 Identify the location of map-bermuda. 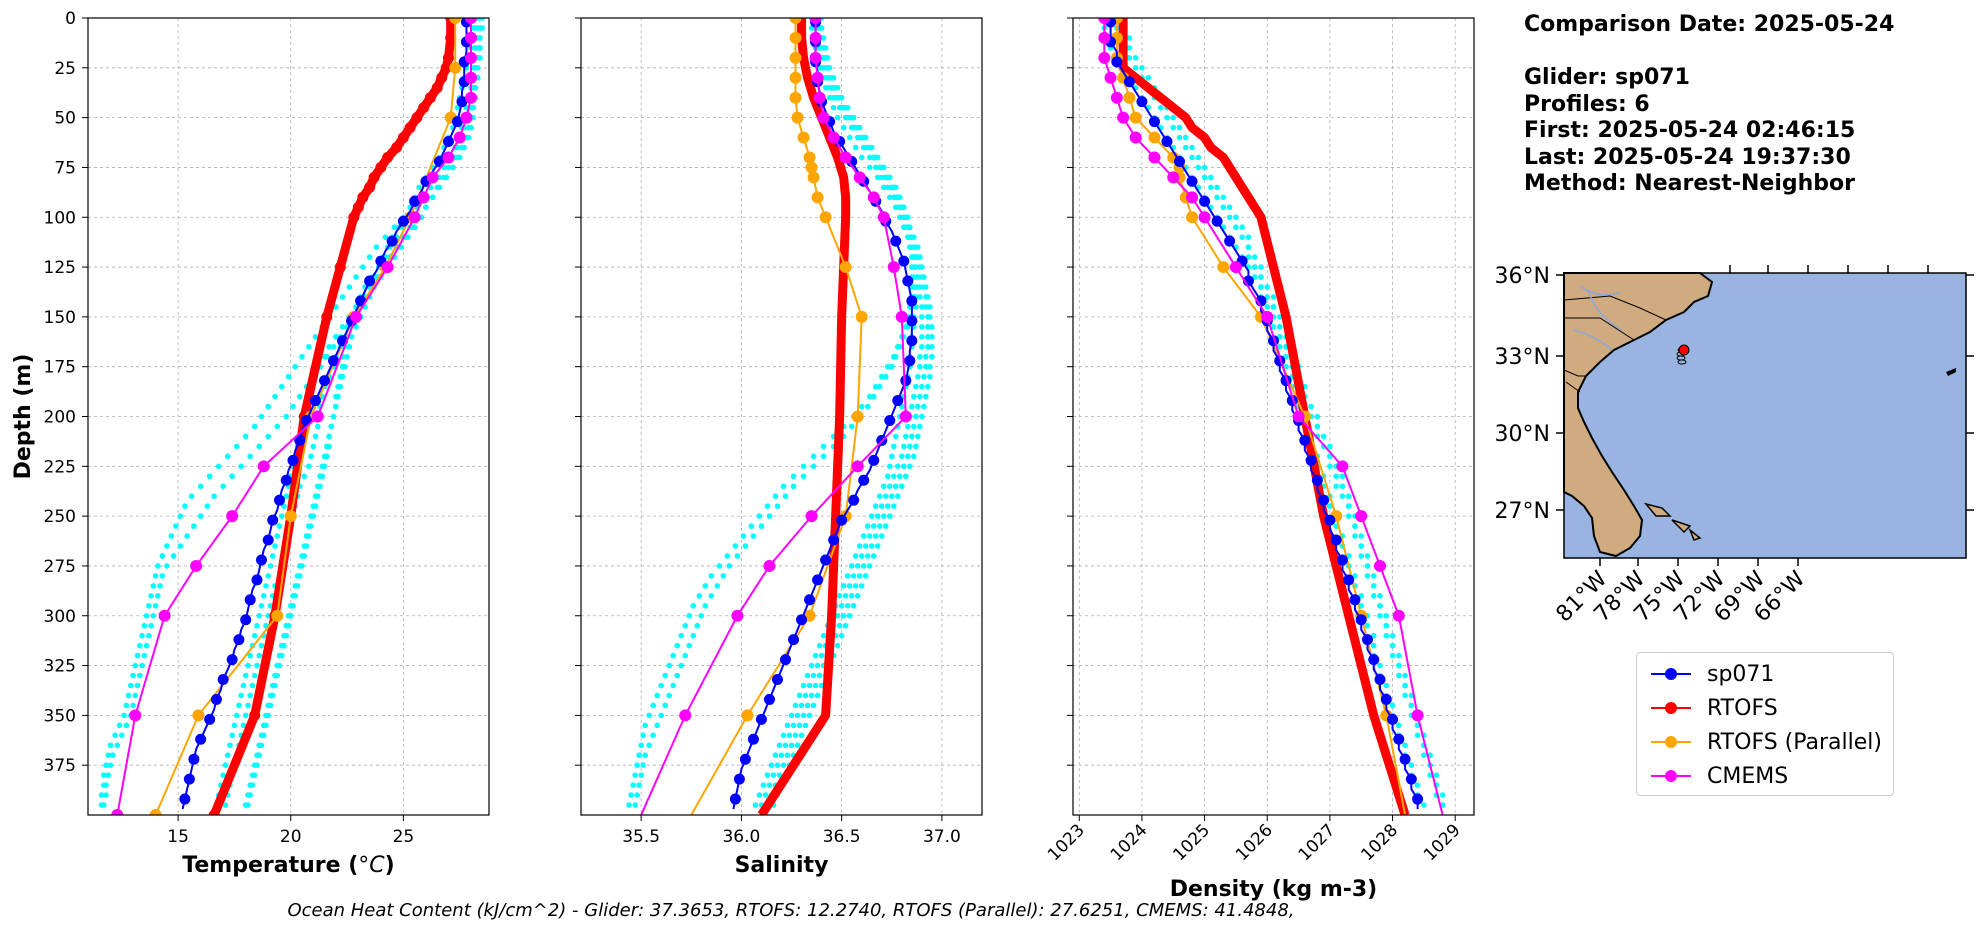
(1951, 372).